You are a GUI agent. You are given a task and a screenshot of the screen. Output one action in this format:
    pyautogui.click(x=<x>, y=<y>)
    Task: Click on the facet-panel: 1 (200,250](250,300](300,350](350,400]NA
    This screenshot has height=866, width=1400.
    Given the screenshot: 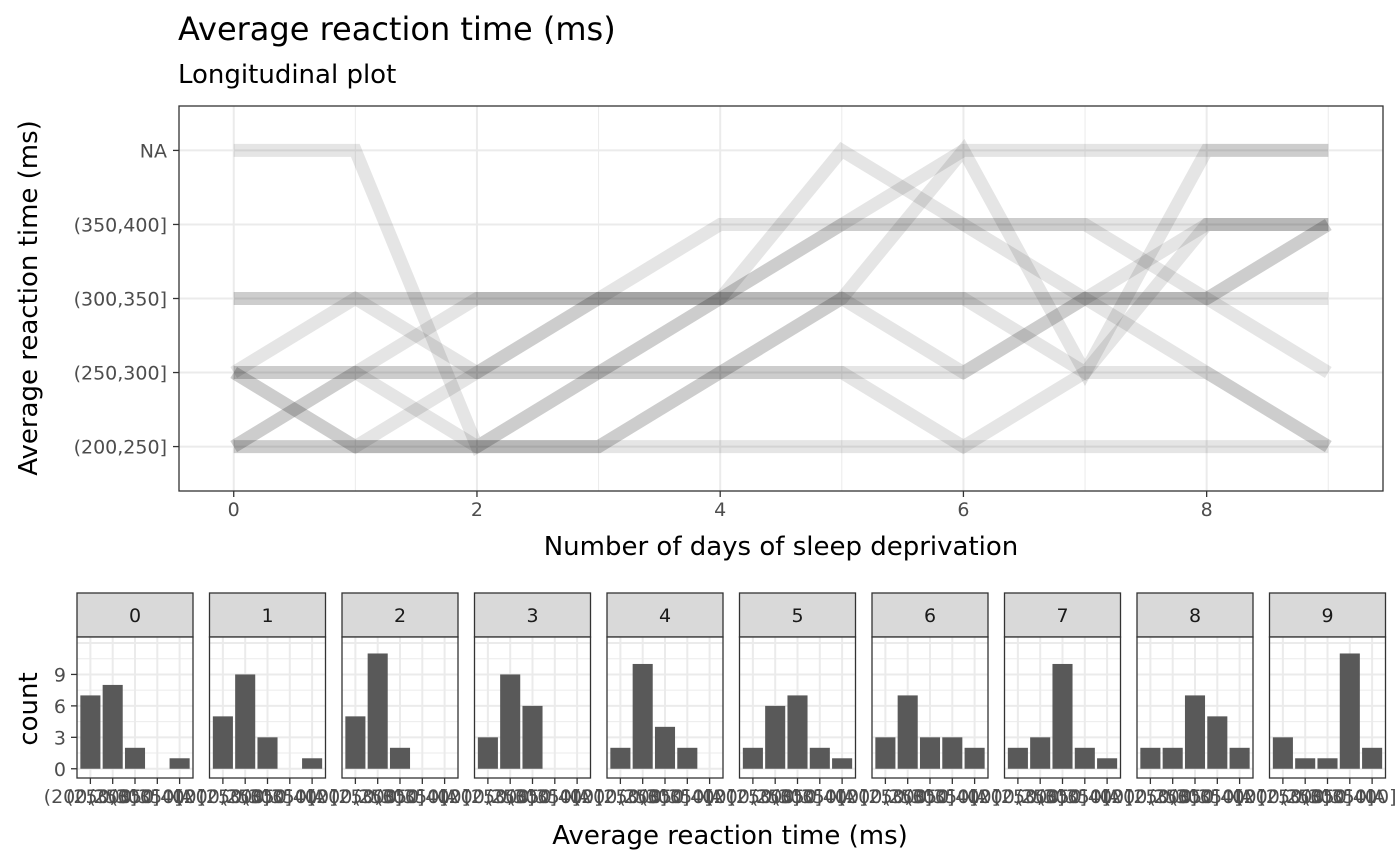 What is the action you would take?
    pyautogui.click(x=256, y=700)
    